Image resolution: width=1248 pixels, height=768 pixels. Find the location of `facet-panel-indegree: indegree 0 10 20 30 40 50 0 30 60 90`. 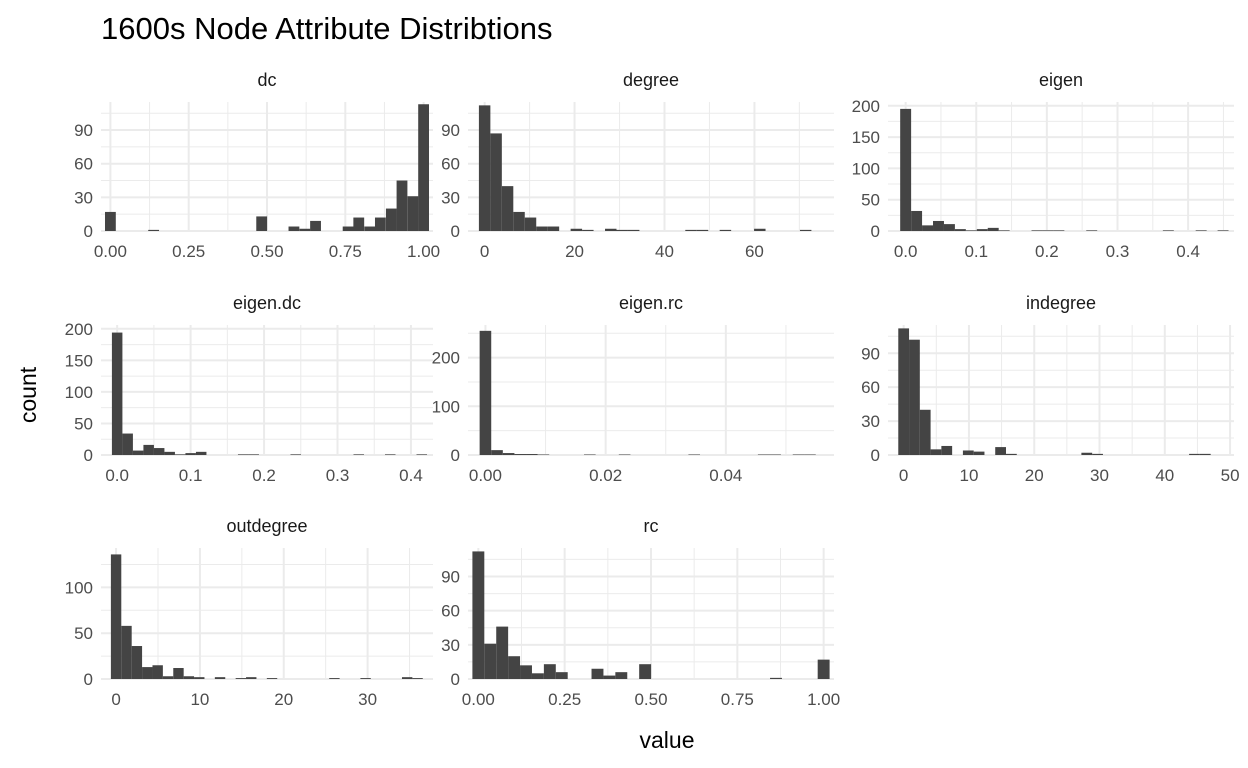

facet-panel-indegree: indegree 0 10 20 30 40 50 0 30 60 90 is located at coordinates (1050, 389).